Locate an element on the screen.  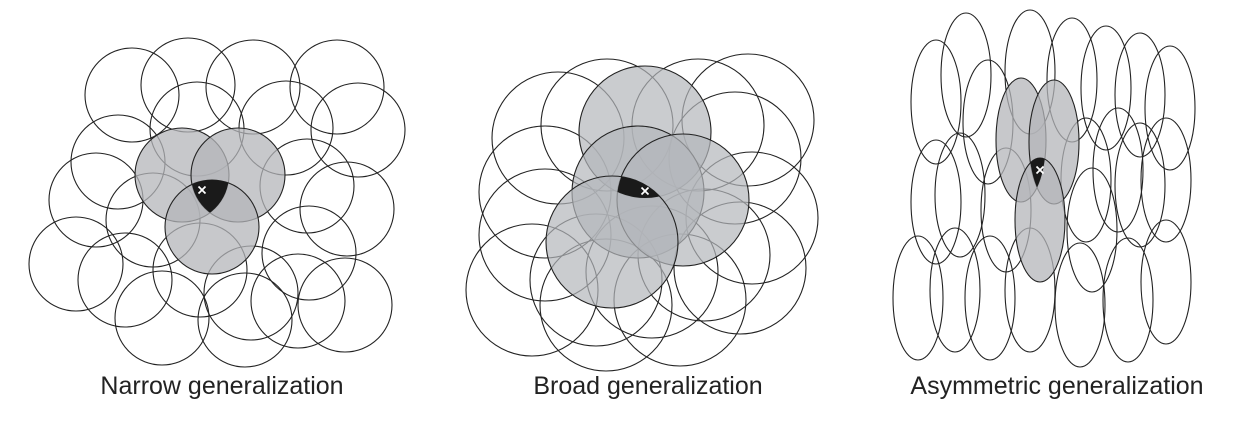
caption-narrow-generalization: Narrow generalization is located at coordinates (221, 386).